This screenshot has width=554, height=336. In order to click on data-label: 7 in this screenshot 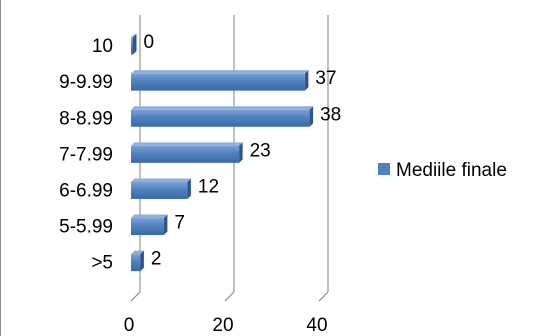, I will do `click(179, 223)`.